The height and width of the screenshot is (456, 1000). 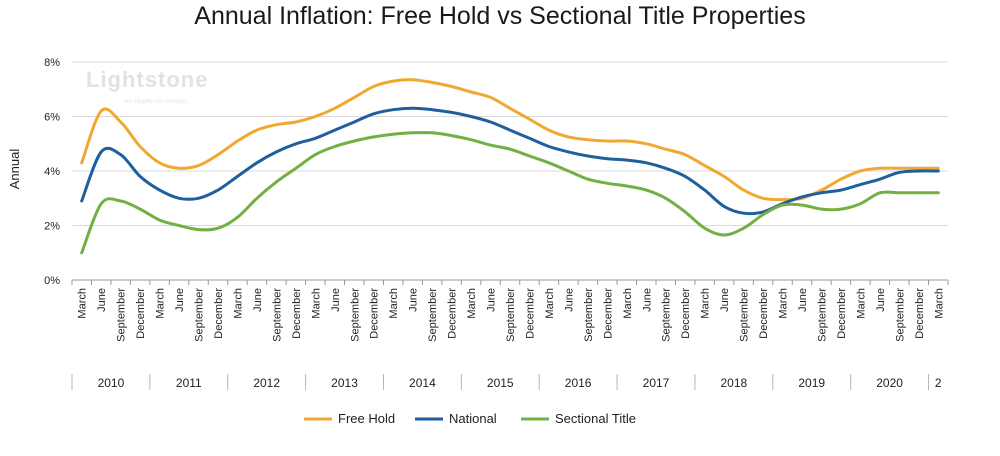 I want to click on year-label: 2012, so click(x=266, y=383).